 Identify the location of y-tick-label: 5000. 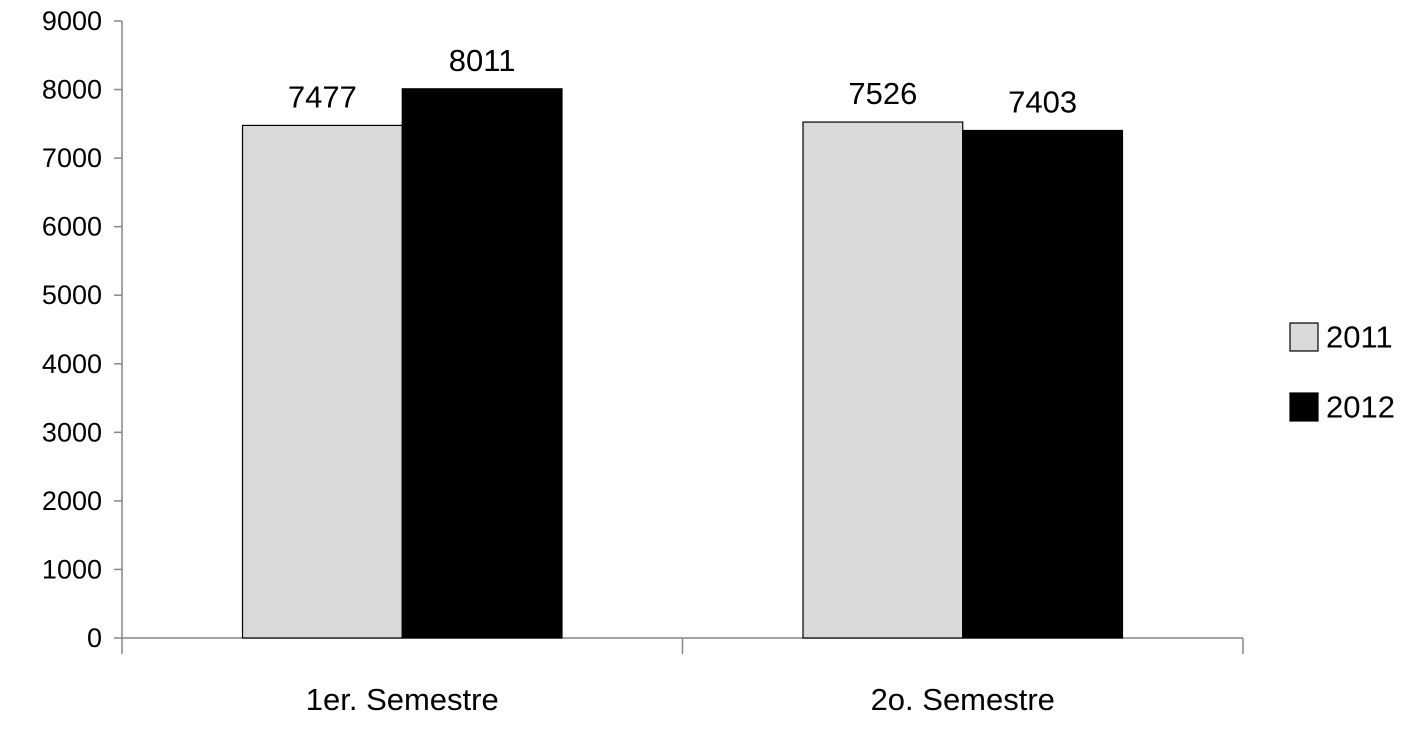
(72, 295).